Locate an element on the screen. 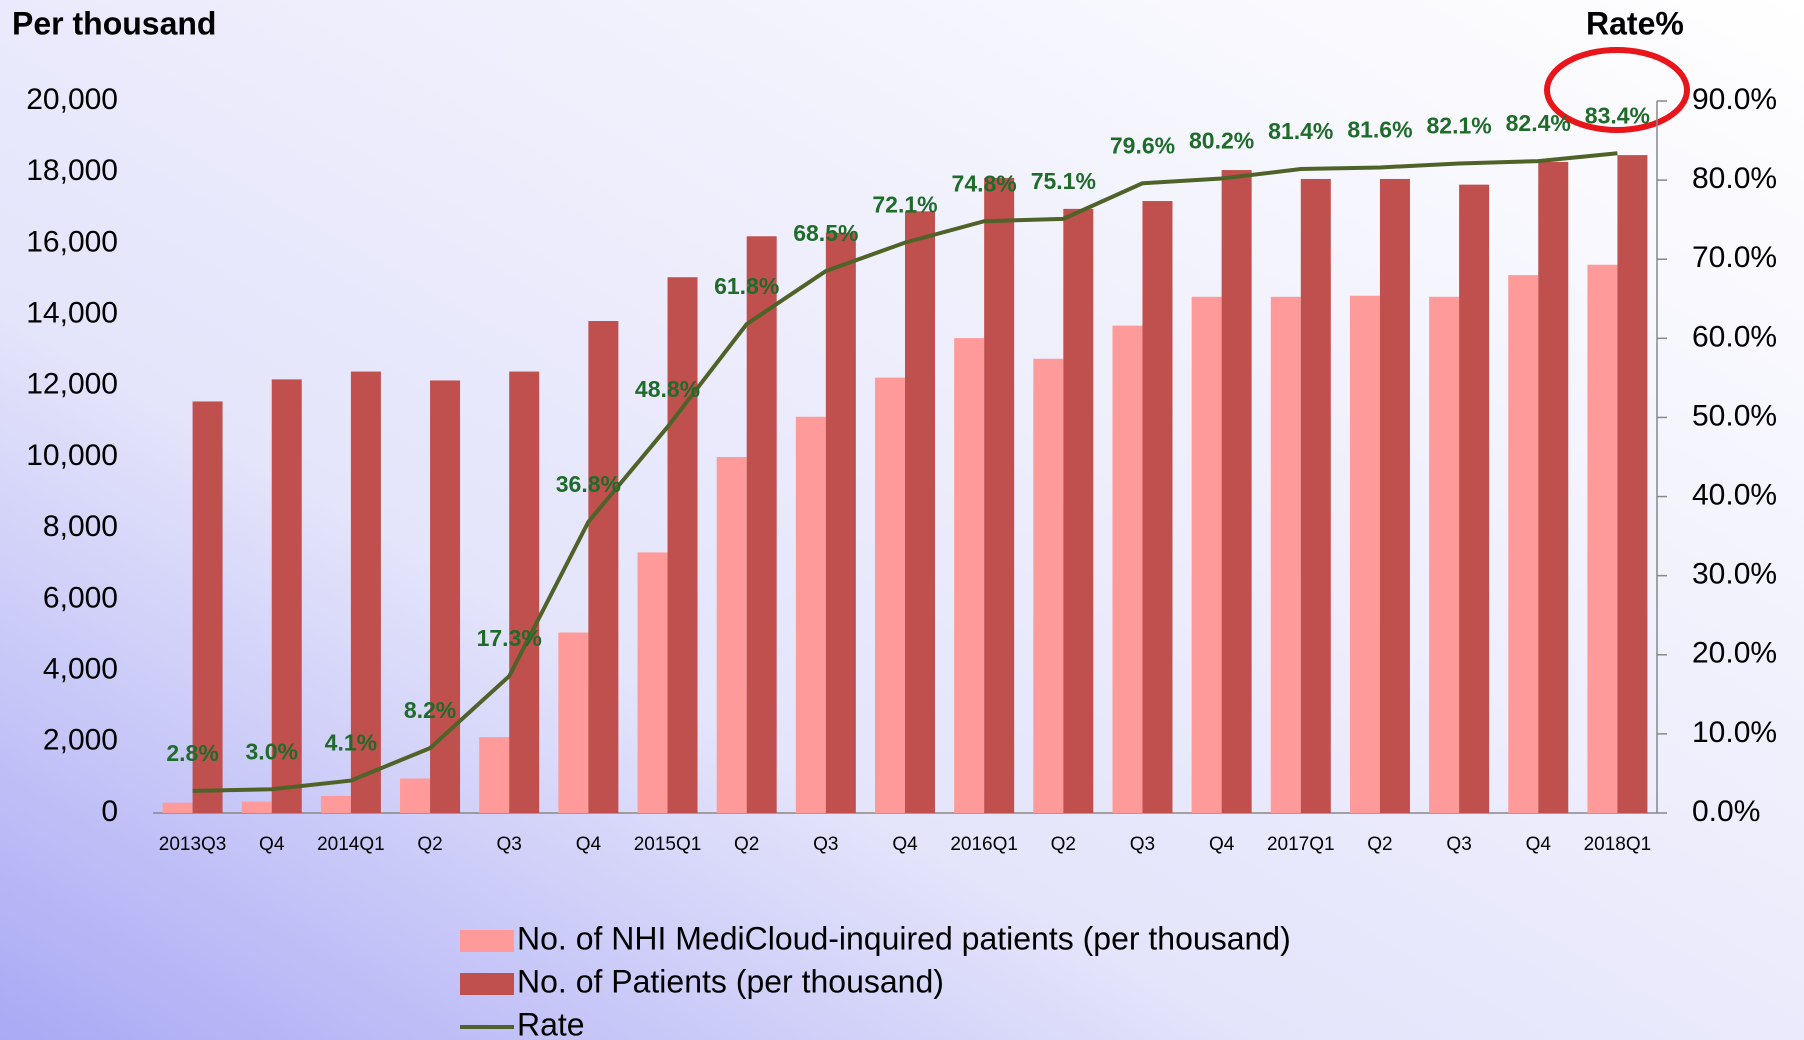 The image size is (1804, 1040). data-label: 75.1% is located at coordinates (1063, 181).